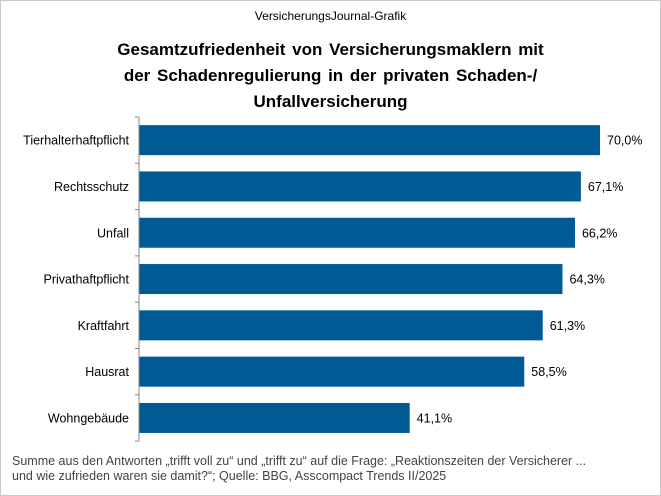 This screenshot has height=496, width=661. What do you see at coordinates (91, 187) in the screenshot?
I see `category-label-1: Rechtsschutz` at bounding box center [91, 187].